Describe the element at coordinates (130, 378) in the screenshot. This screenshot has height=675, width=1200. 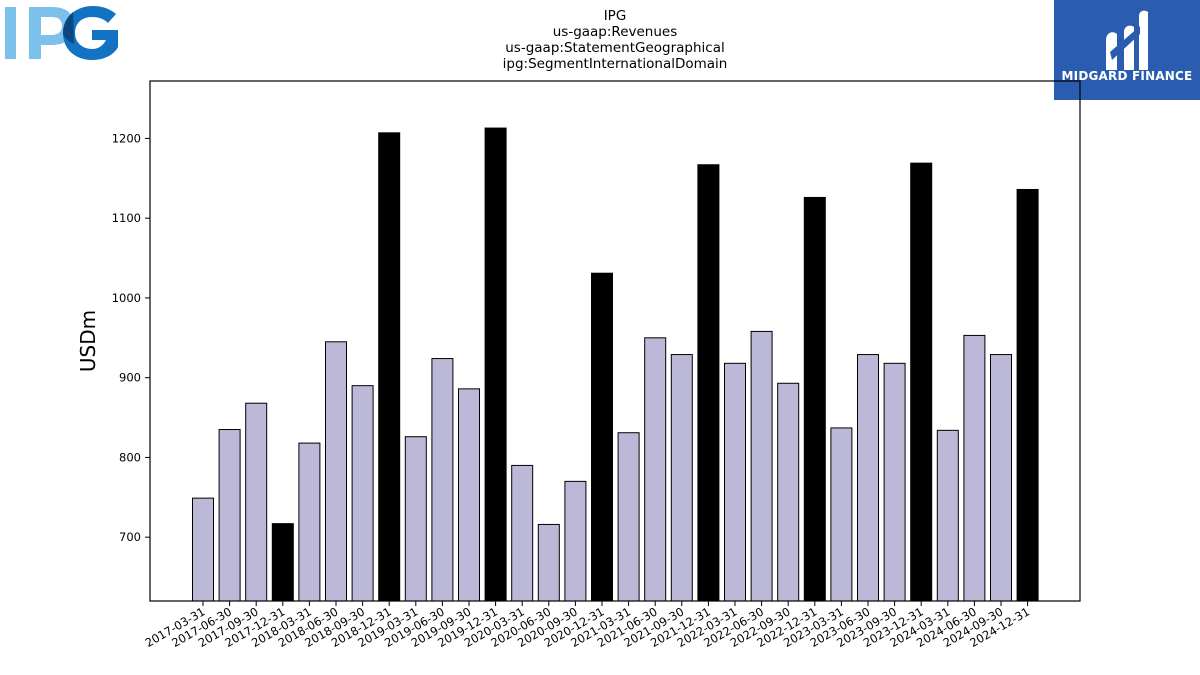
I see `y-tick-label: 900` at that location.